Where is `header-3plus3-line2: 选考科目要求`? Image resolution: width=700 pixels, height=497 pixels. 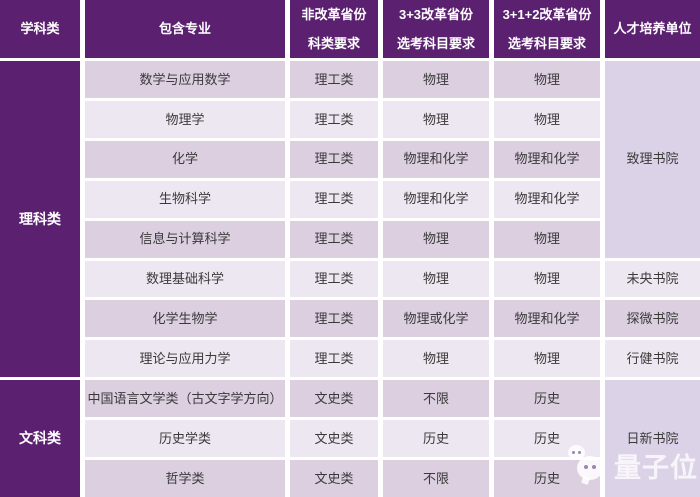
header-3plus3-line2: 选考科目要求 is located at coordinates (435, 43).